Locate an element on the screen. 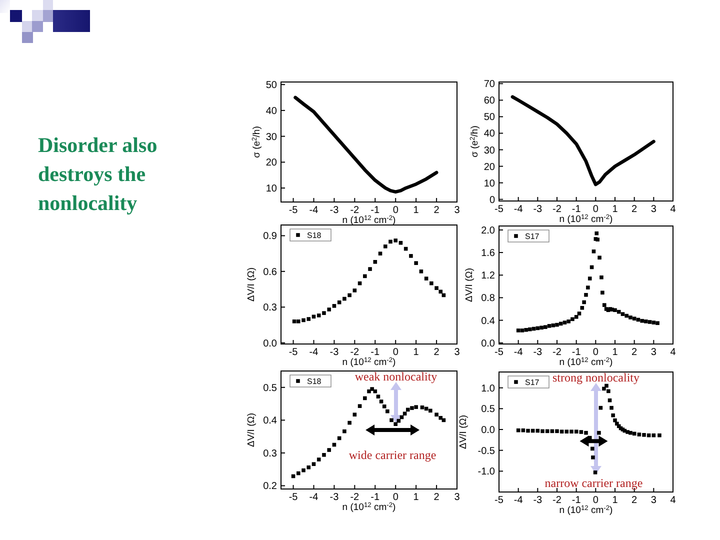  annotation: strong nonlocality is located at coordinates (596, 377).